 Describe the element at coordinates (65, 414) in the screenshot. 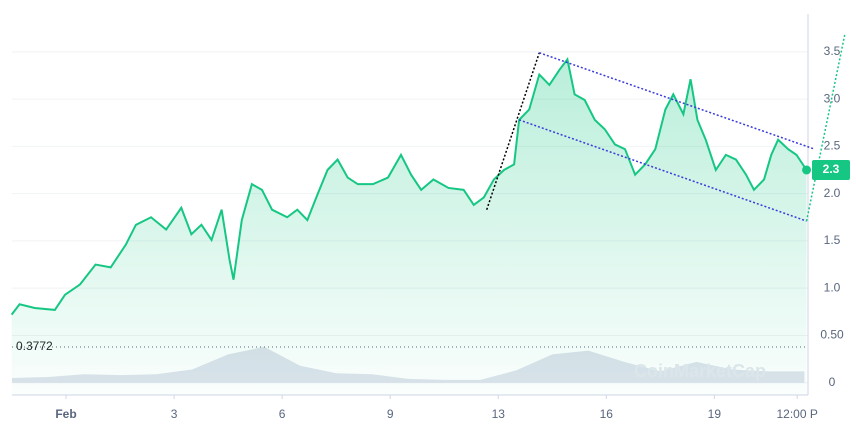

I see `x-tick-label: Feb` at that location.